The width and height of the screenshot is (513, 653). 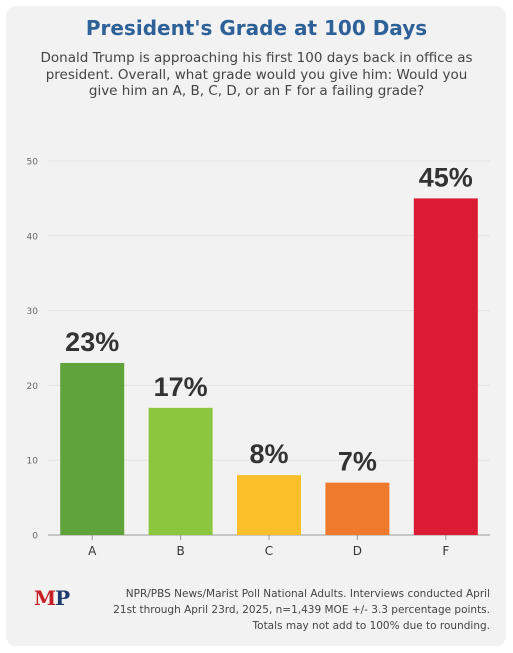 I want to click on y-tick-label: 30, so click(x=33, y=312).